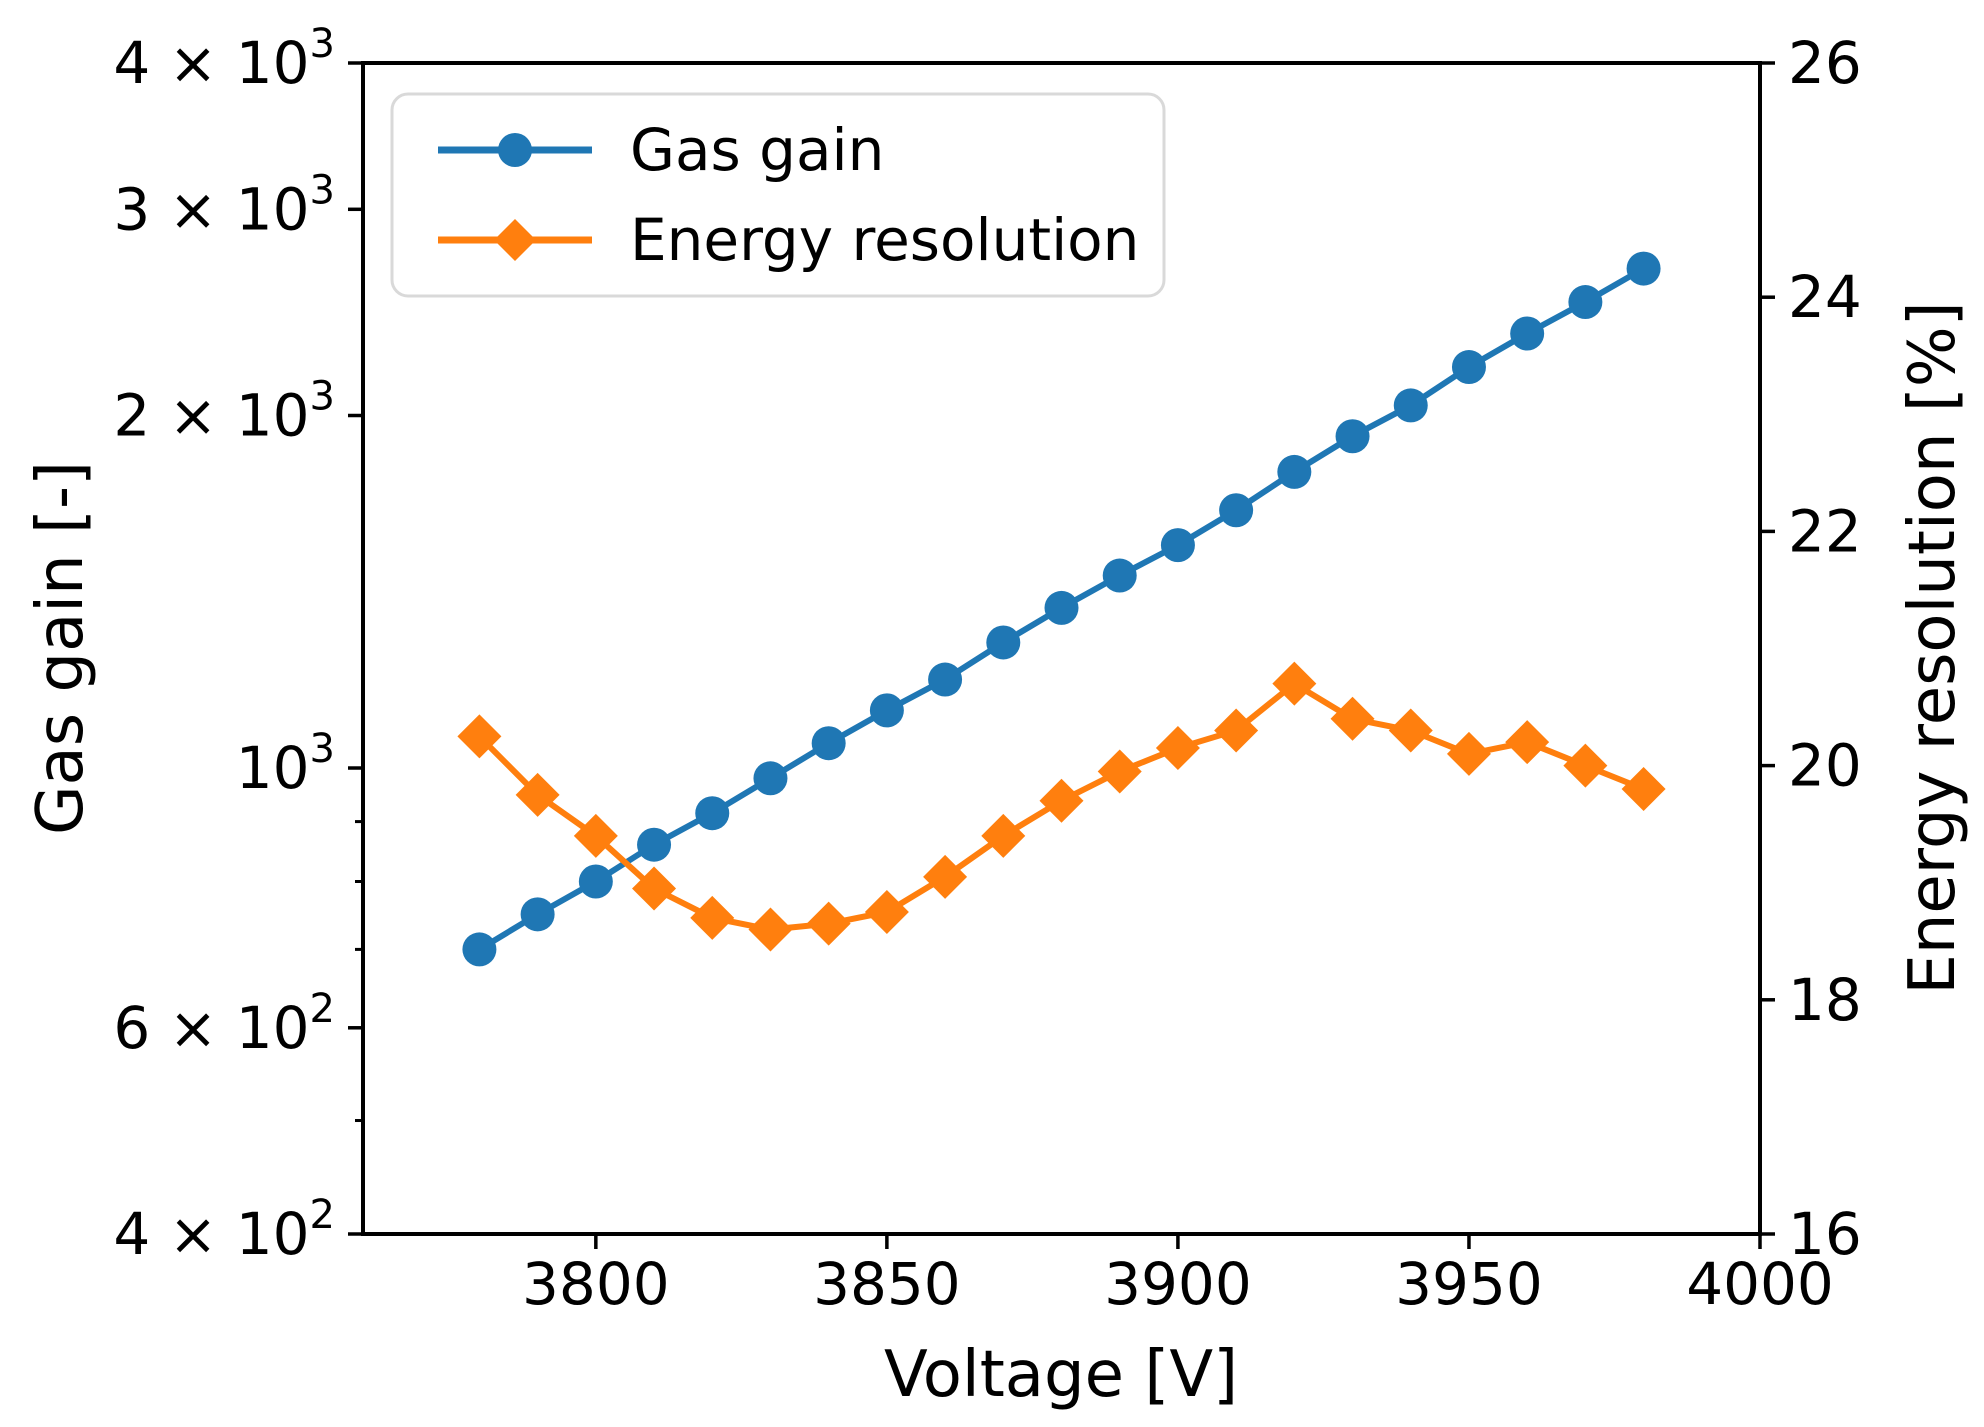 The width and height of the screenshot is (1984, 1427). What do you see at coordinates (596, 1284) in the screenshot?
I see `x-tick-label: 3800` at bounding box center [596, 1284].